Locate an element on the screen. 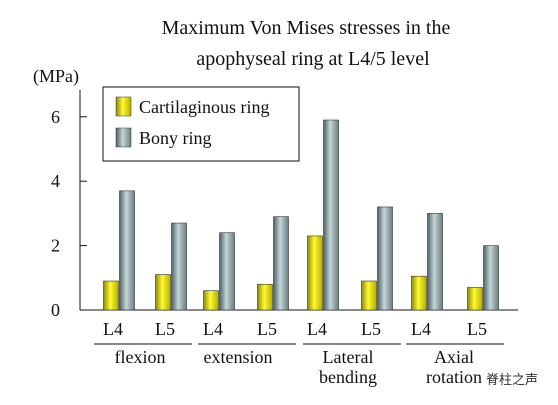 The image size is (558, 405). group-label: rotation is located at coordinates (454, 377).